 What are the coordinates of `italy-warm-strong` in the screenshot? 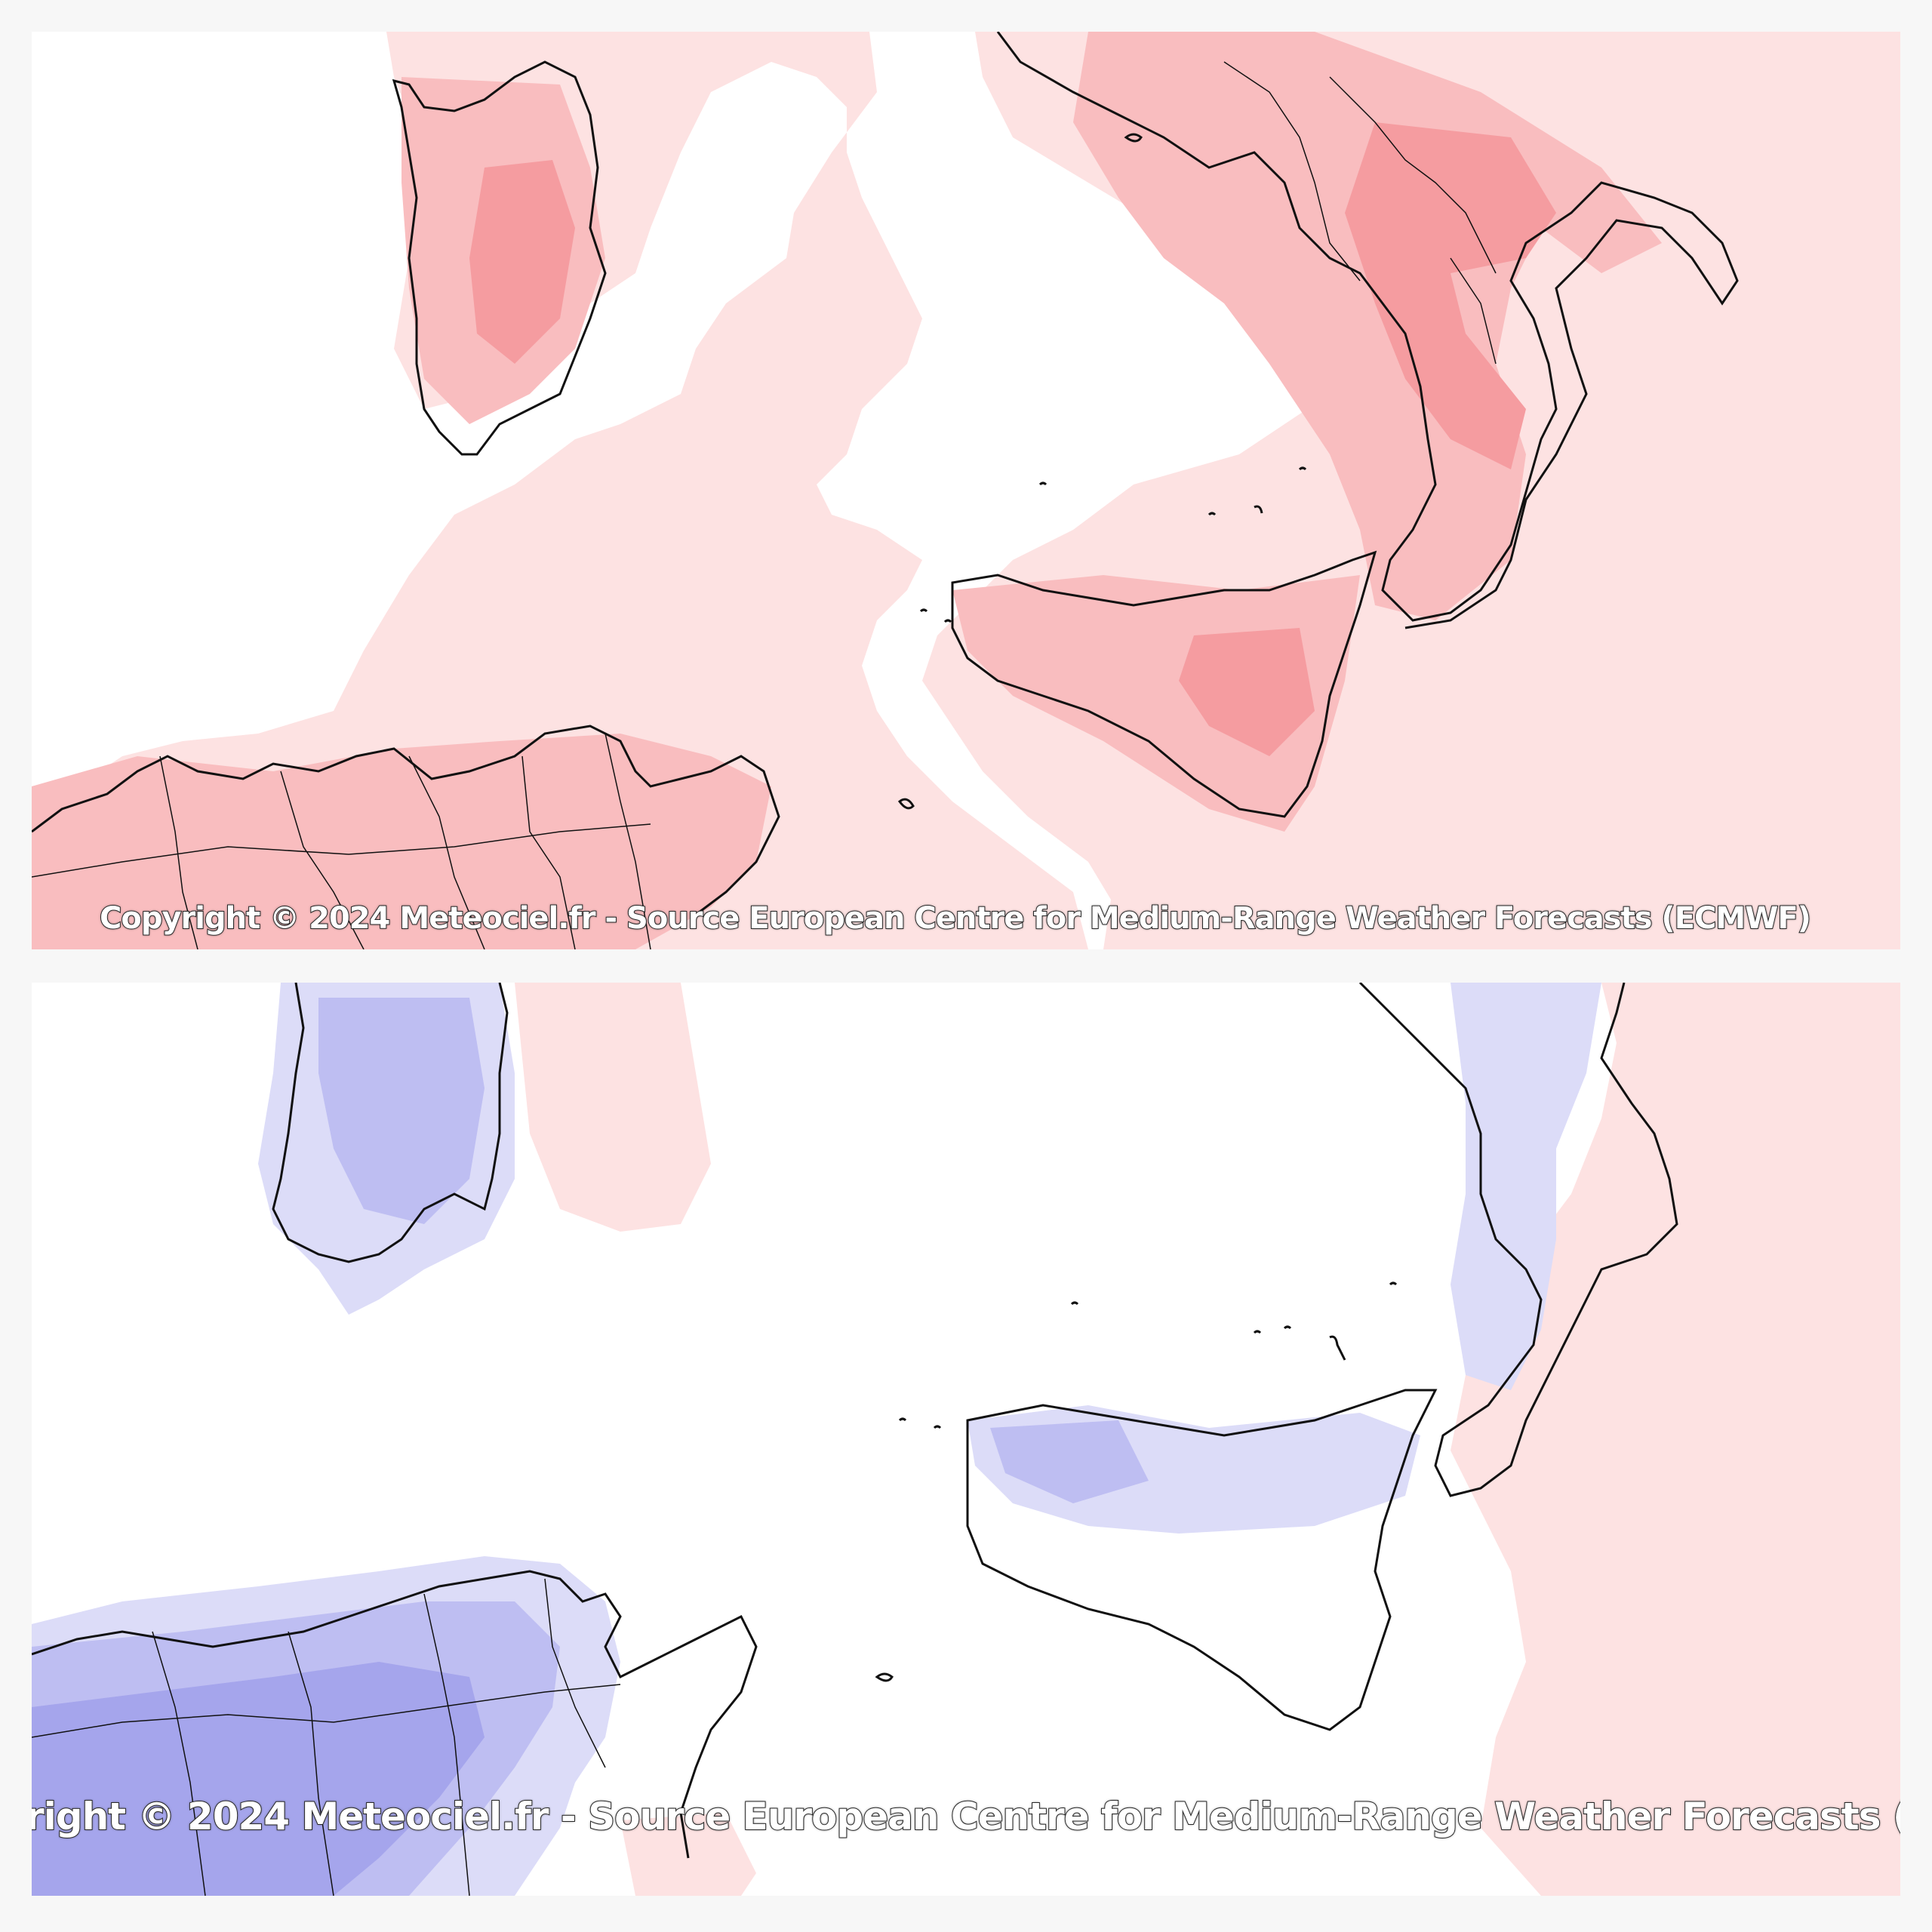 It's located at (1450, 295).